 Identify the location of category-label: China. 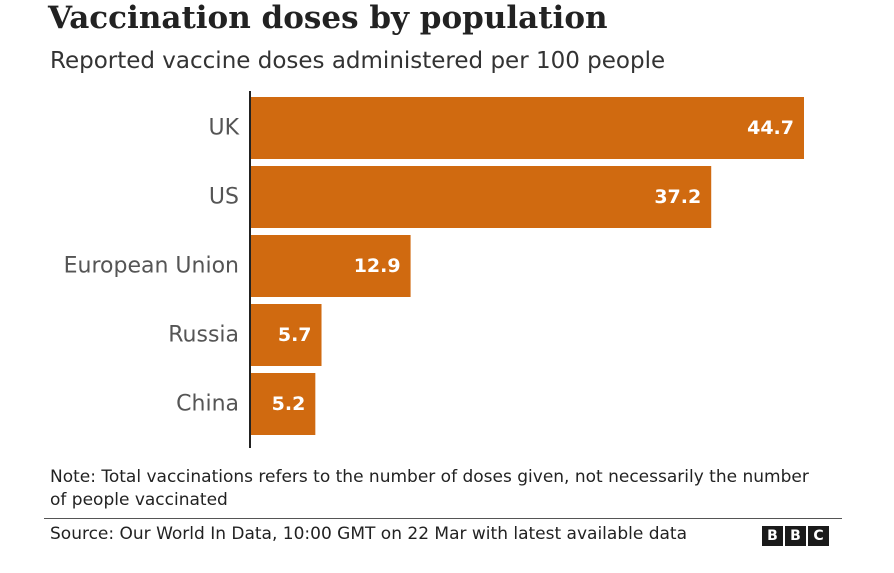
(207, 404).